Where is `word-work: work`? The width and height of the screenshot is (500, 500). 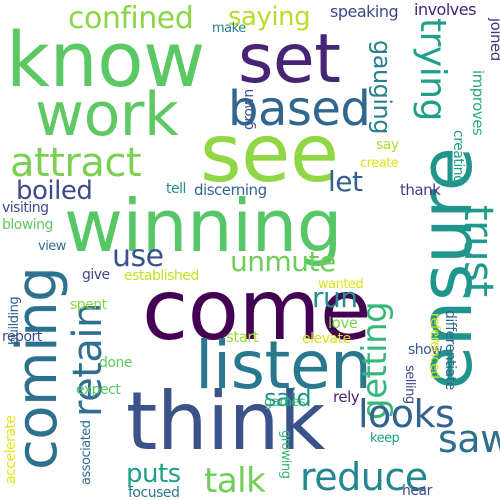
word-work: work is located at coordinates (107, 115).